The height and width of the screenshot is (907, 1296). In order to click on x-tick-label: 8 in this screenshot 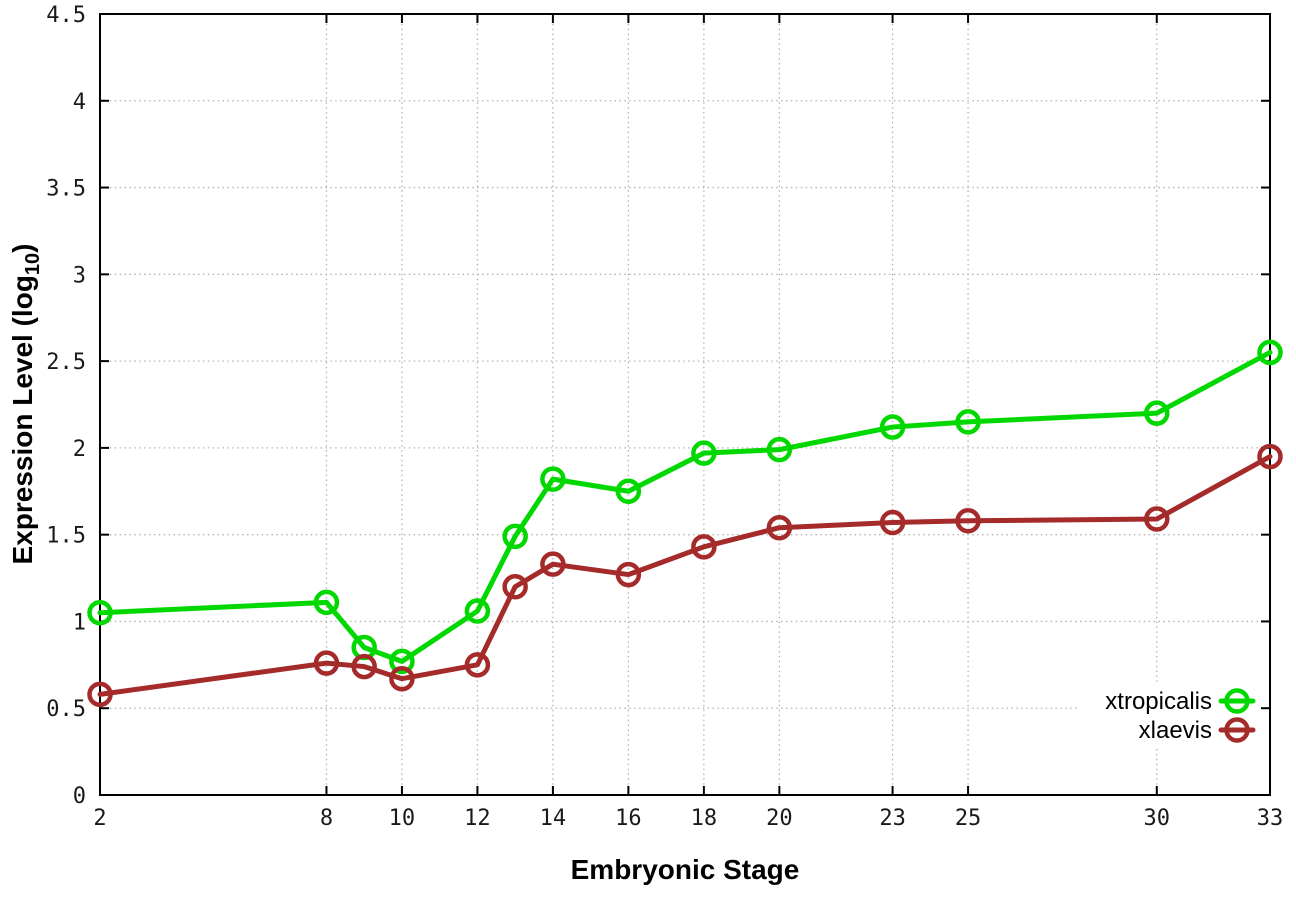, I will do `click(326, 818)`.